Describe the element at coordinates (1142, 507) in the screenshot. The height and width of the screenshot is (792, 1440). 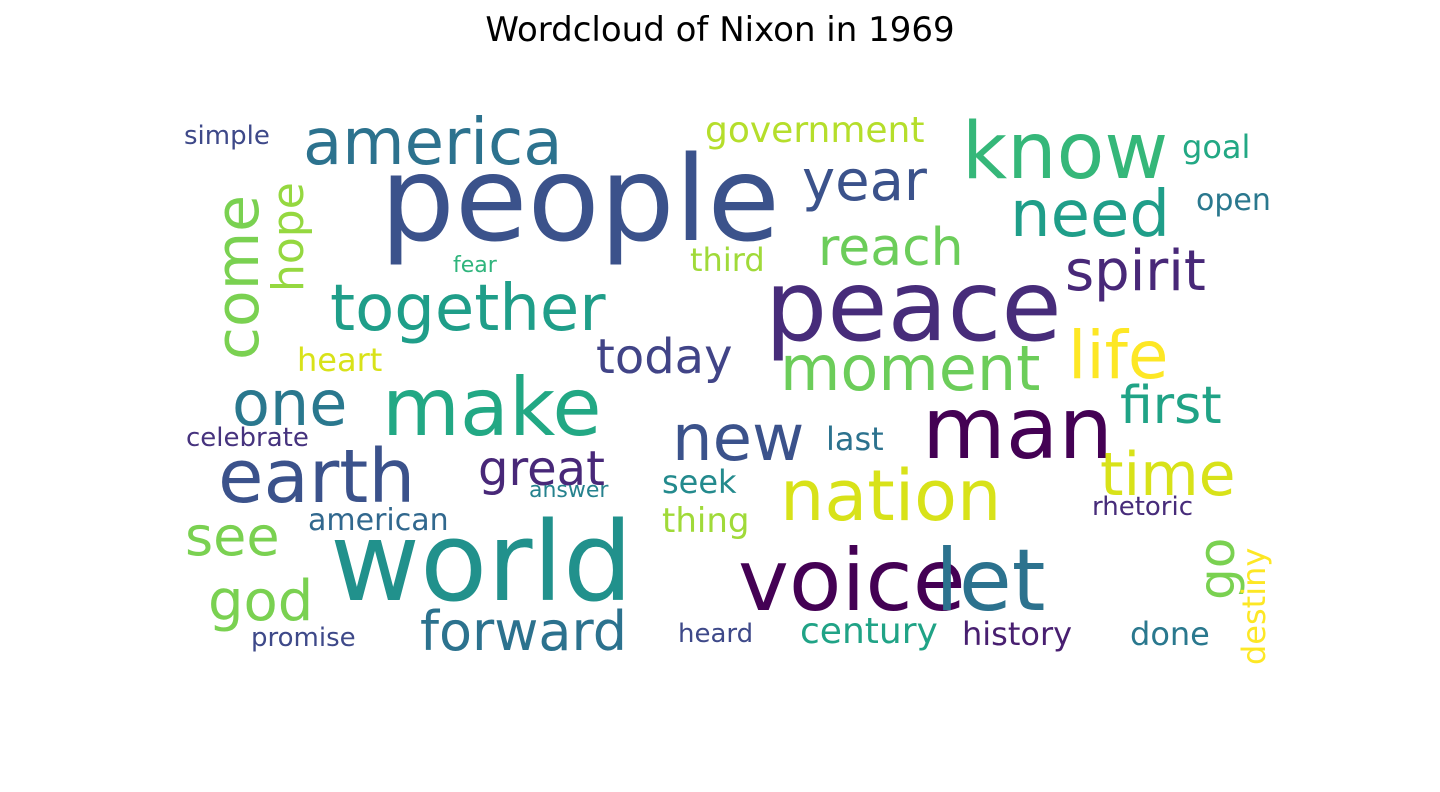
I see `word-rhetoric: rhetoric` at that location.